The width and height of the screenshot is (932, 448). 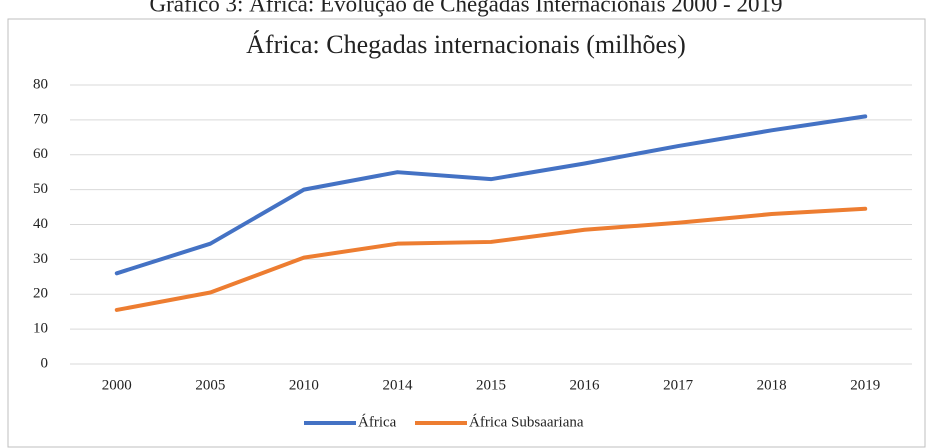 What do you see at coordinates (40, 224) in the screenshot?
I see `y-tick-label: 40` at bounding box center [40, 224].